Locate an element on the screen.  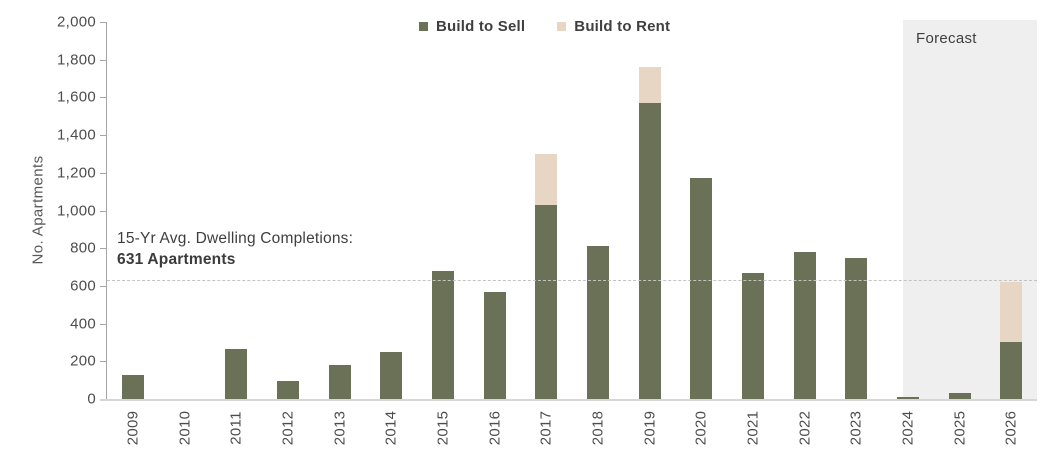
forecast-label: Forecast is located at coordinates (946, 38).